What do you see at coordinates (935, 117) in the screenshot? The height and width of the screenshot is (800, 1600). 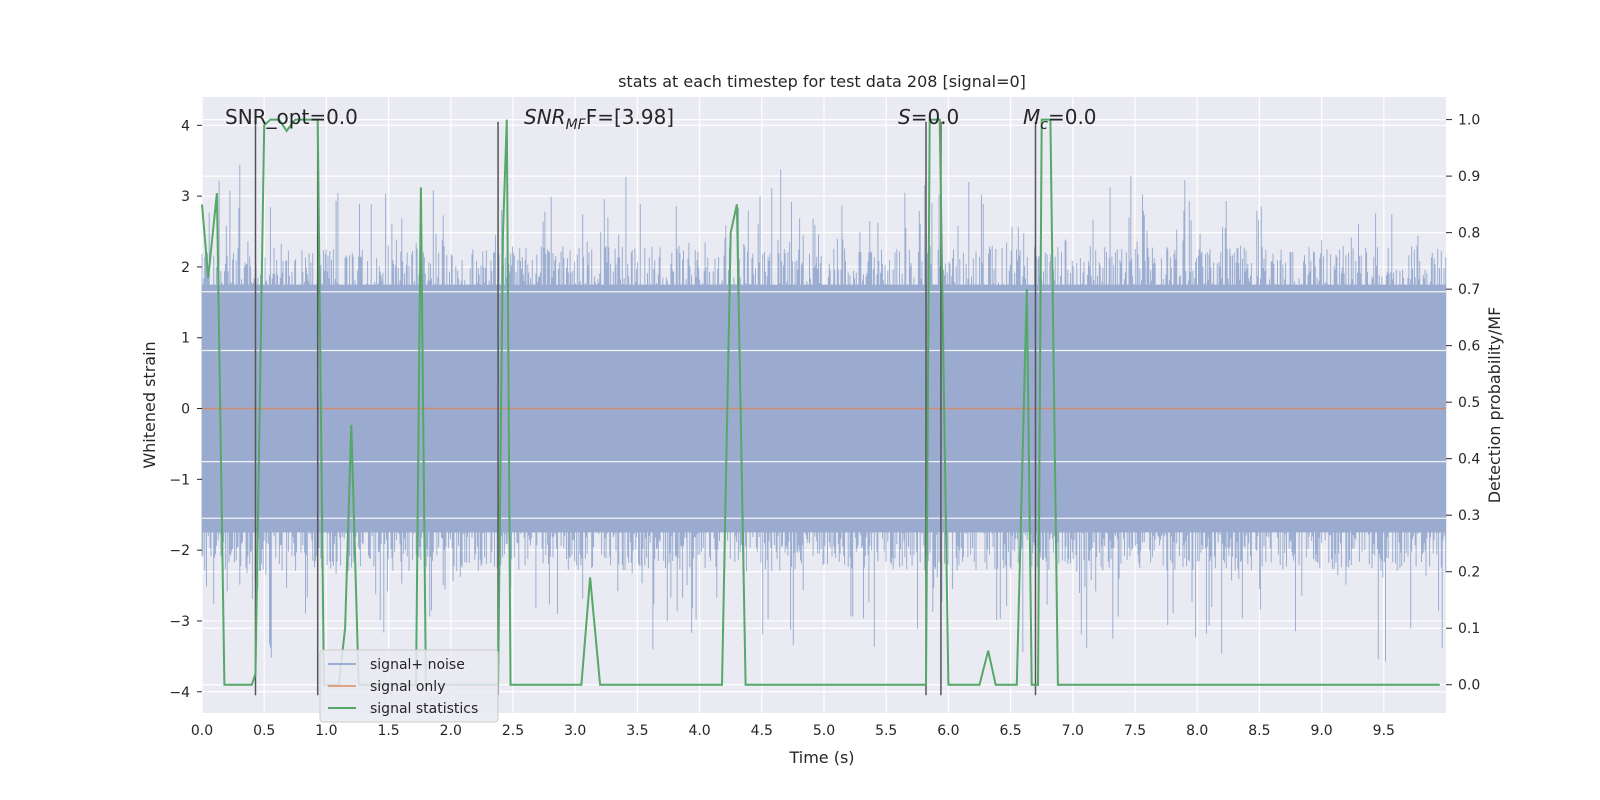 I see `annotation-s-rest: =0.0` at bounding box center [935, 117].